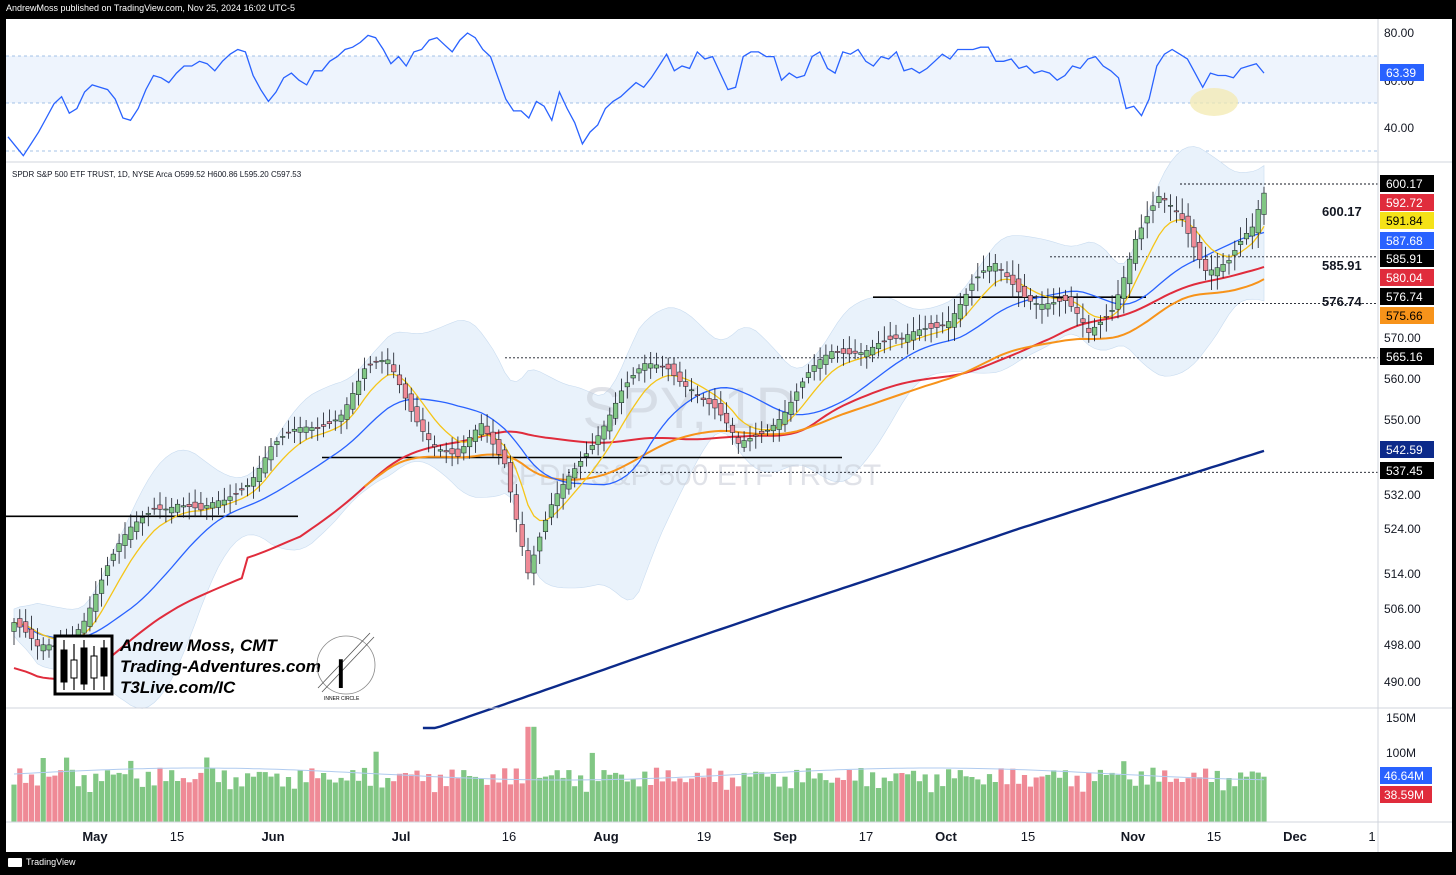  What do you see at coordinates (1399, 128) in the screenshot?
I see `rsi-tick-40: 40.00` at bounding box center [1399, 128].